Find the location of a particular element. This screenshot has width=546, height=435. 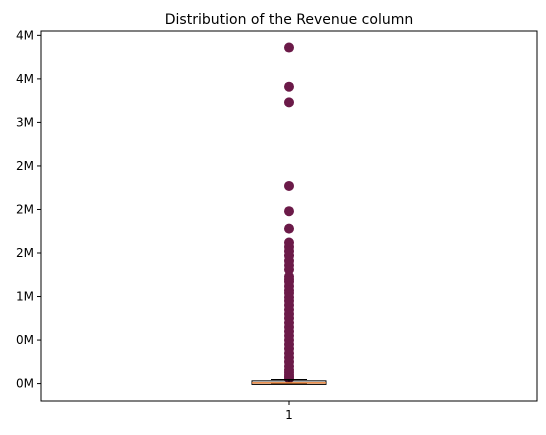

x-axis: 1 is located at coordinates (289, 411).